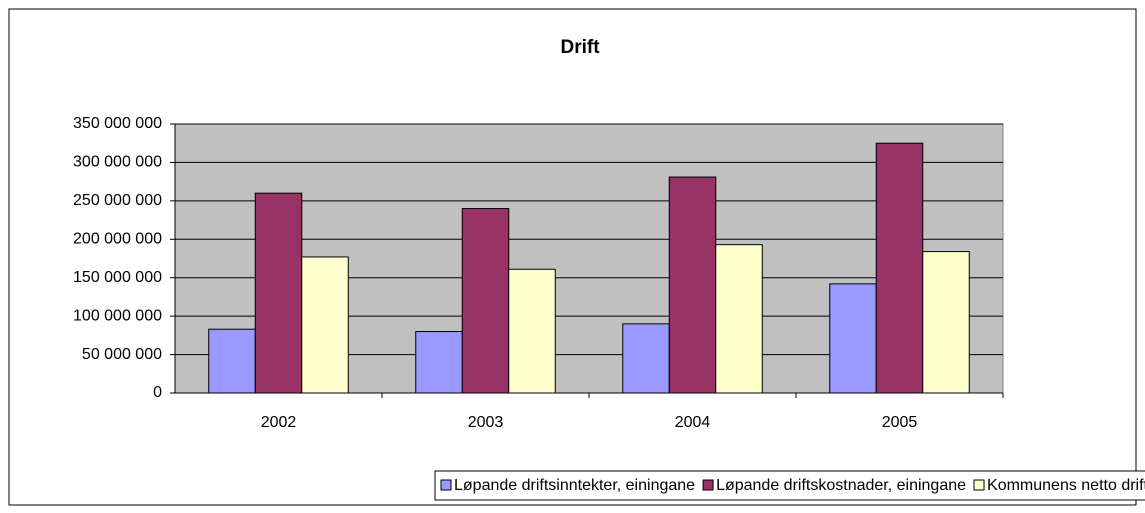 The image size is (1145, 513). I want to click on legend-label: Løpande driftskostnader, einingane, so click(841, 485).